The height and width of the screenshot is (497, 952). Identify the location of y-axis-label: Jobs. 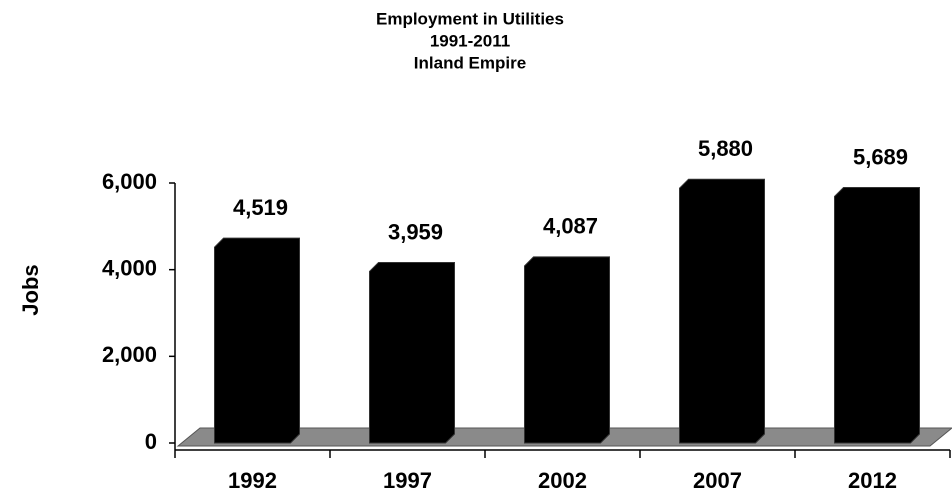
(30, 289).